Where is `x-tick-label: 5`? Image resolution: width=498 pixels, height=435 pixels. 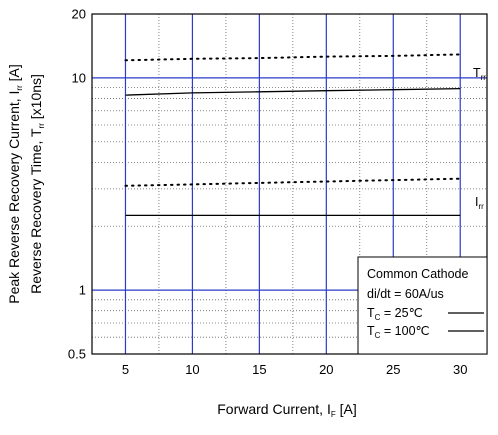
x-tick-label: 5 is located at coordinates (125, 369).